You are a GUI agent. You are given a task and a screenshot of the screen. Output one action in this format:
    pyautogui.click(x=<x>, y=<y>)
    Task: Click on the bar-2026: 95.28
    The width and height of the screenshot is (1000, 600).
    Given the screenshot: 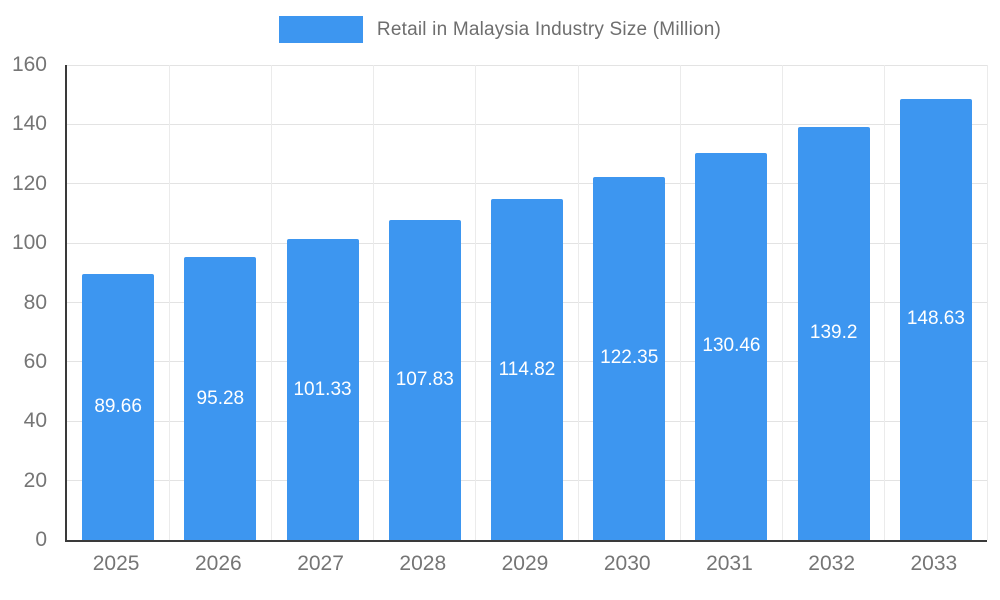 What is the action you would take?
    pyautogui.click(x=220, y=398)
    